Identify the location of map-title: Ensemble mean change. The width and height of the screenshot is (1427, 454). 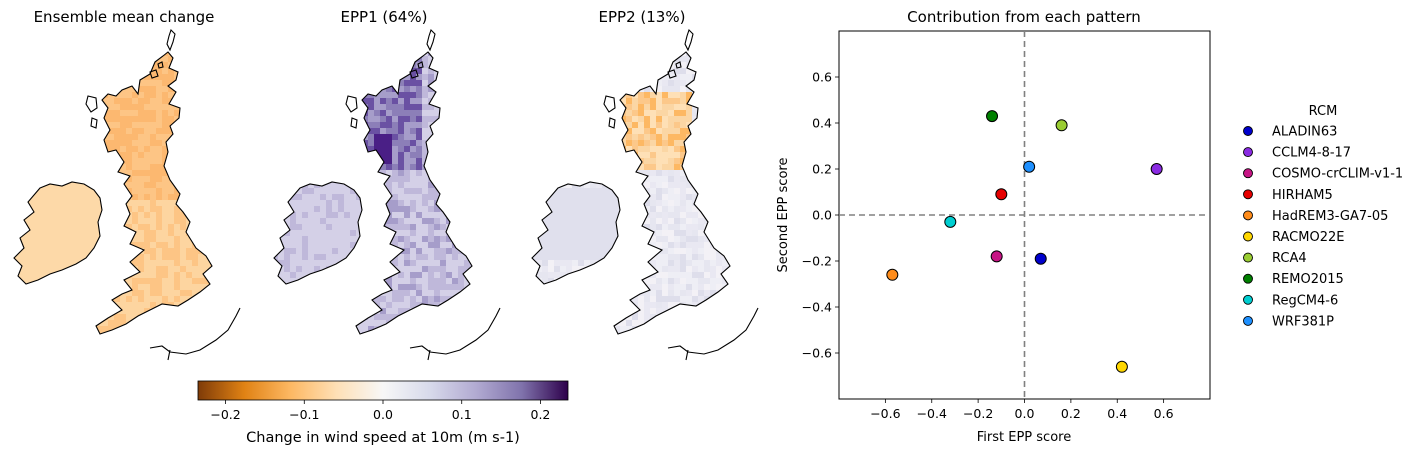
(124, 17).